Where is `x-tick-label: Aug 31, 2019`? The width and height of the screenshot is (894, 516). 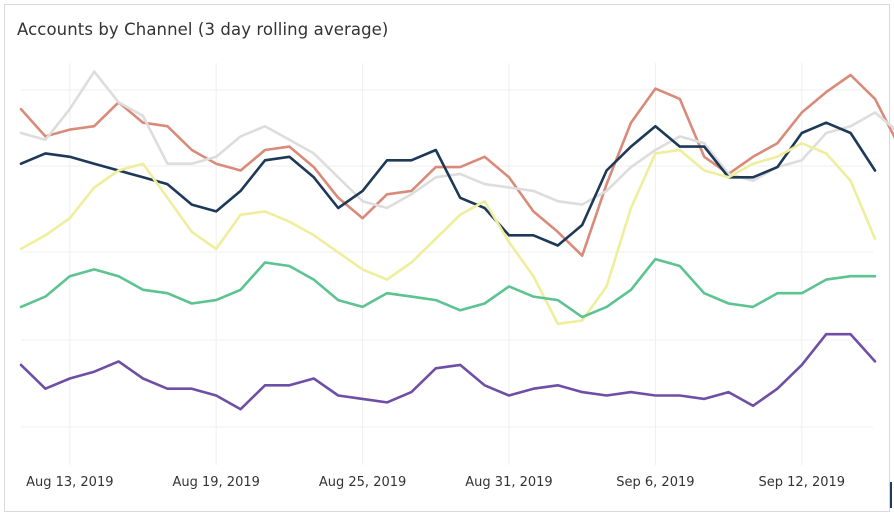 x-tick-label: Aug 31, 2019 is located at coordinates (508, 482).